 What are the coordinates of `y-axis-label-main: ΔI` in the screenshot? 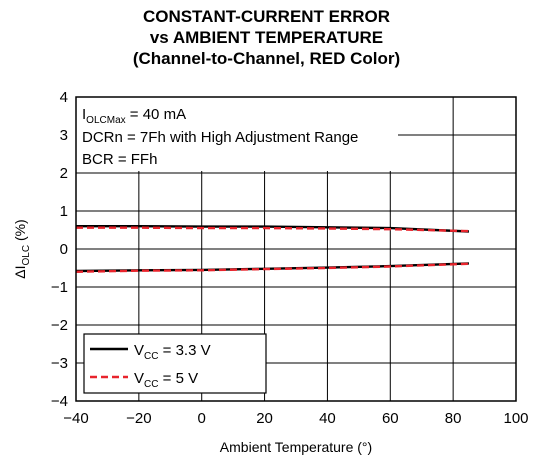 It's located at (20, 271).